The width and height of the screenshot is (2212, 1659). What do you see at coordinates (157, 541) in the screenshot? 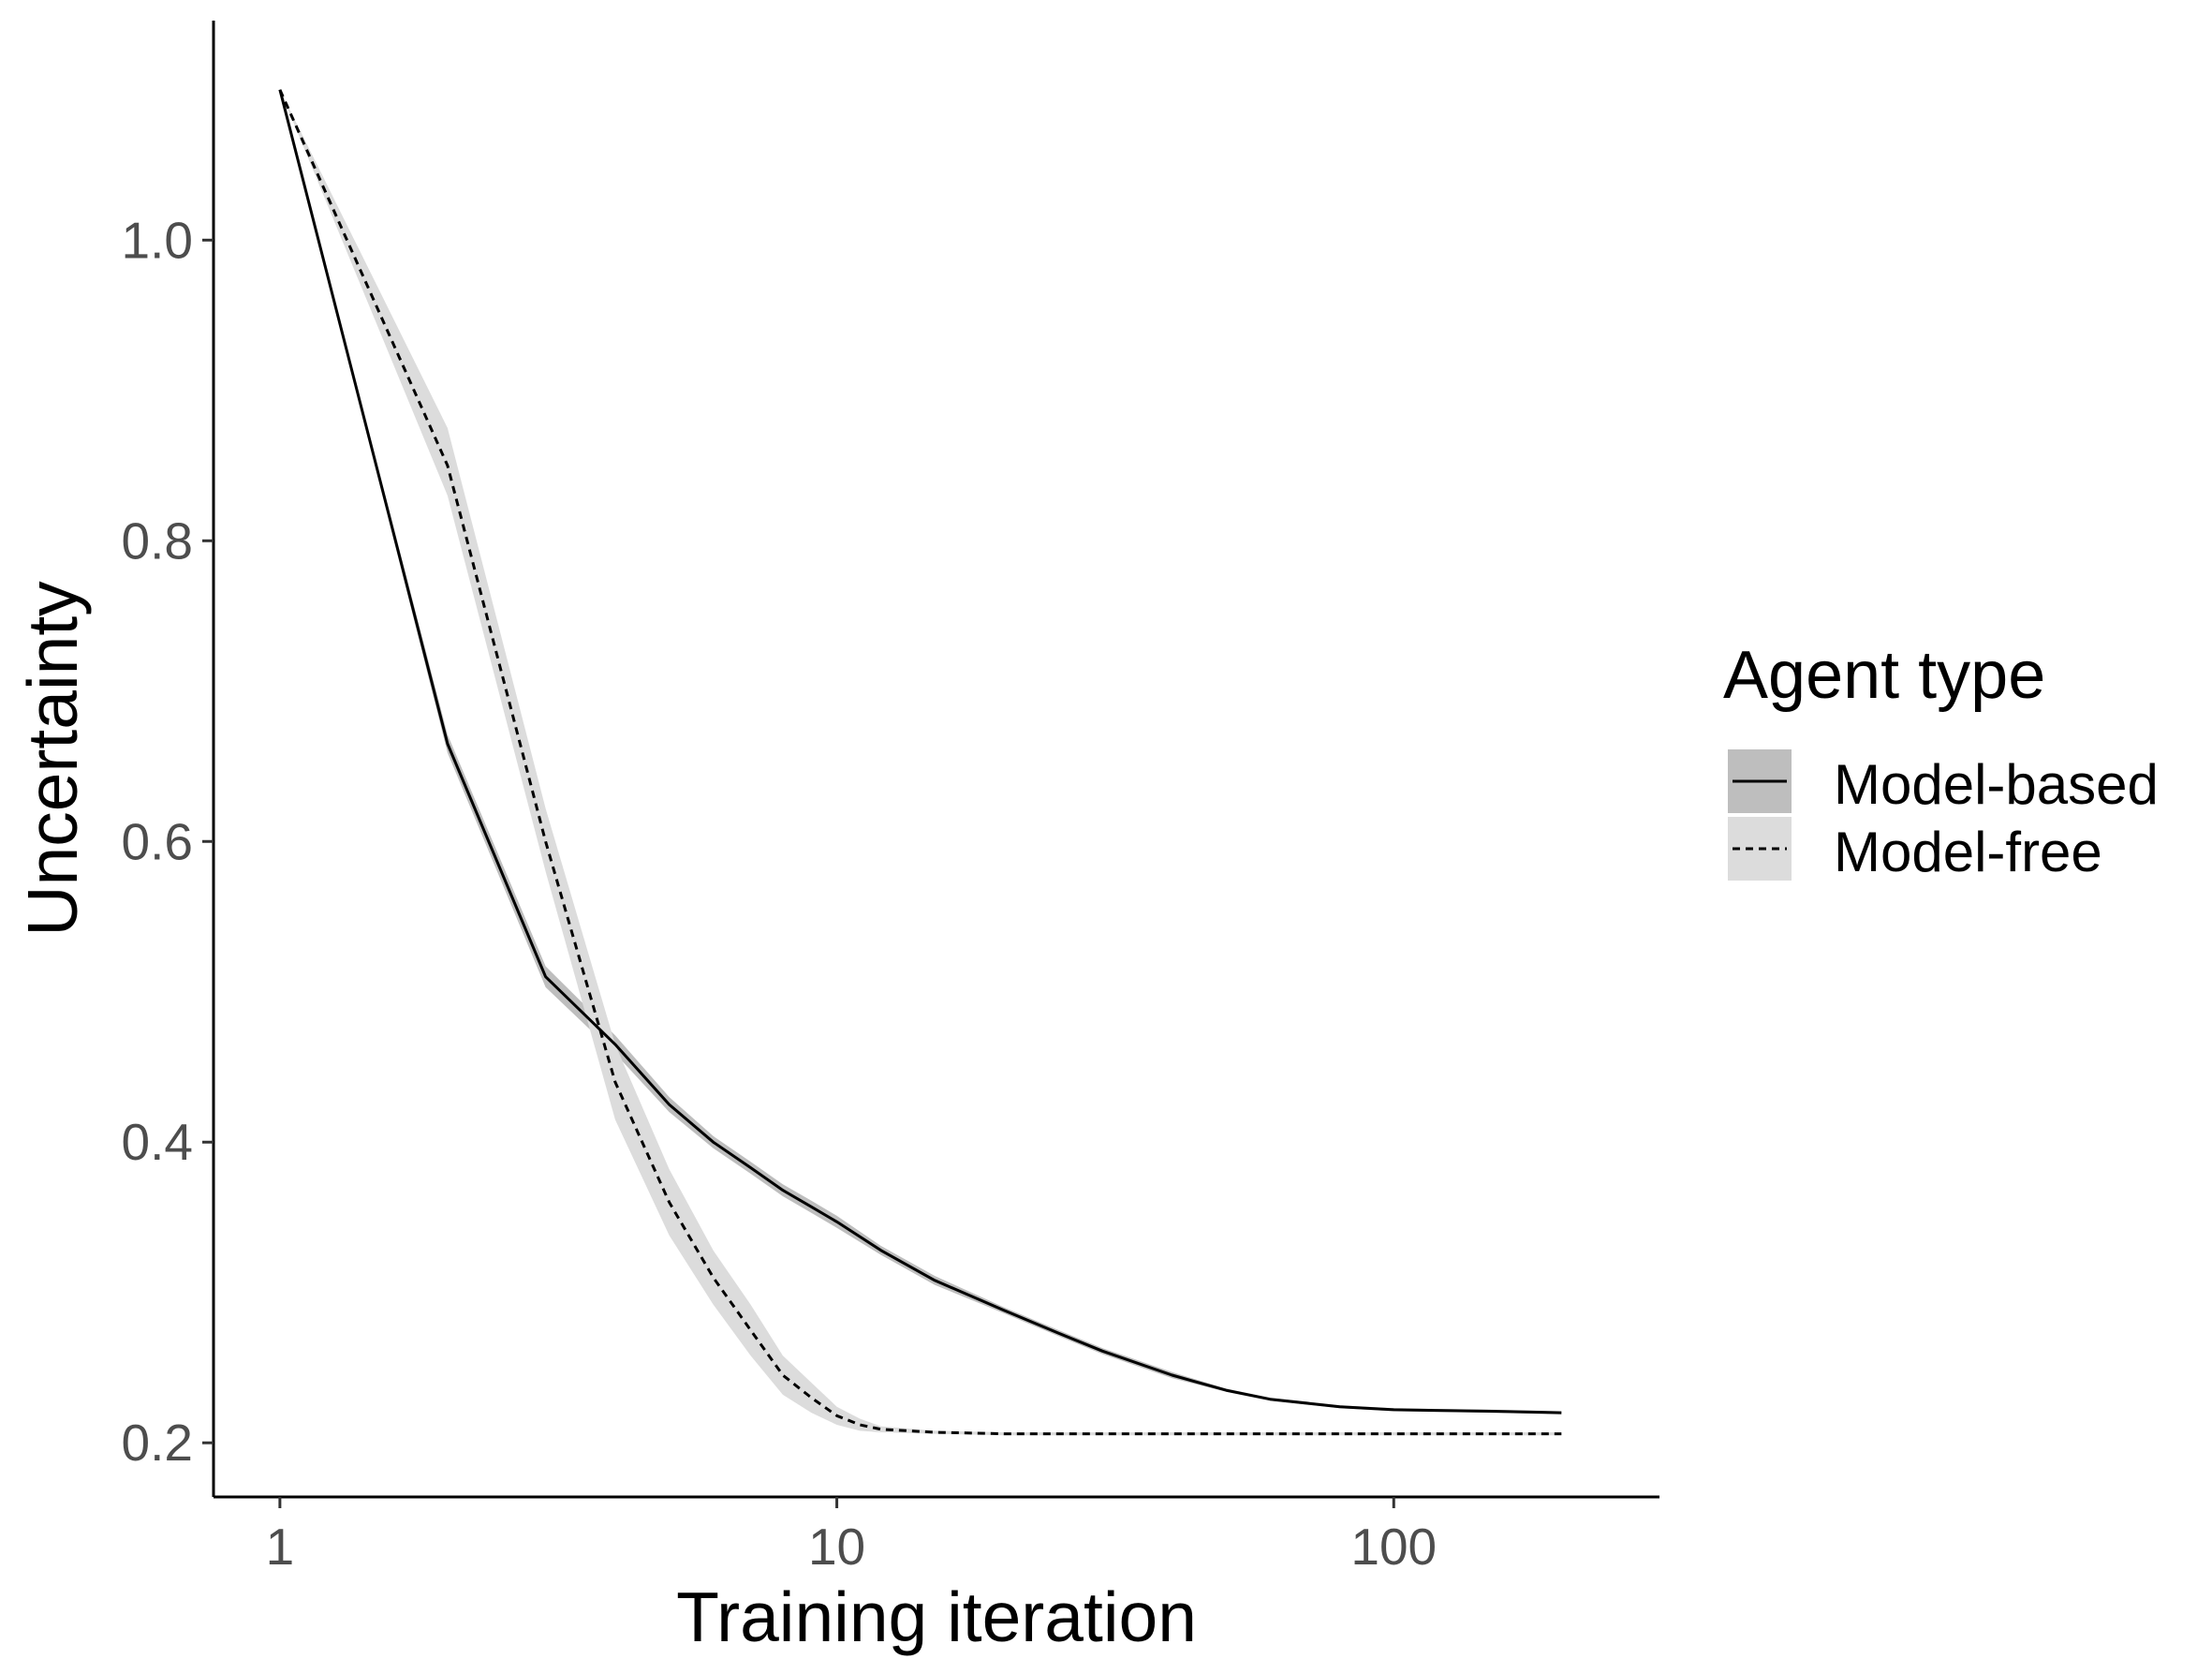
I see `y-tick-label: 0.8` at bounding box center [157, 541].